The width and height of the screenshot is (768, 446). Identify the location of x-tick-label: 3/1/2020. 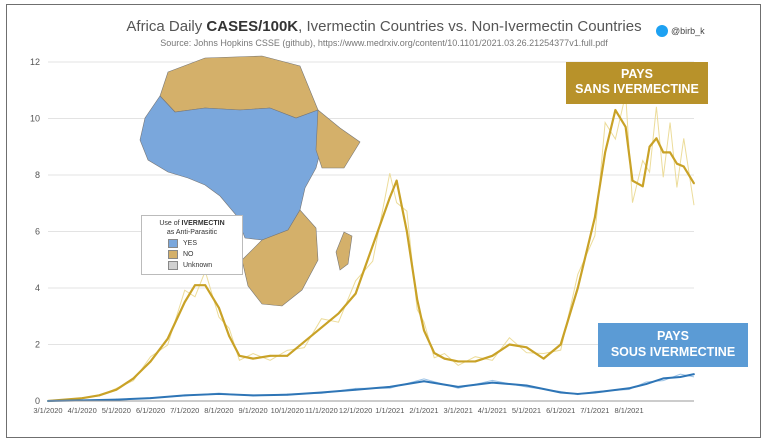
(47, 410).